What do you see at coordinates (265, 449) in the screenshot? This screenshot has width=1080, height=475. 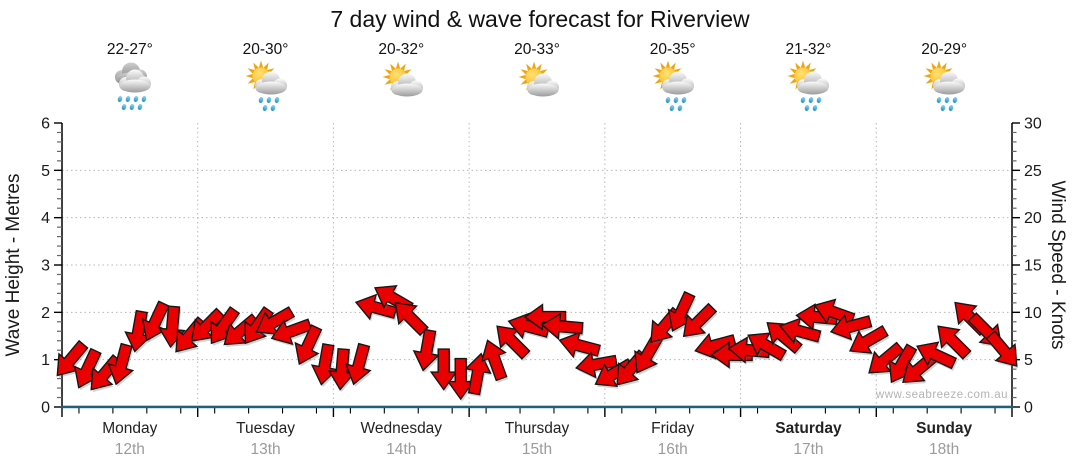 I see `date-label: 13th` at bounding box center [265, 449].